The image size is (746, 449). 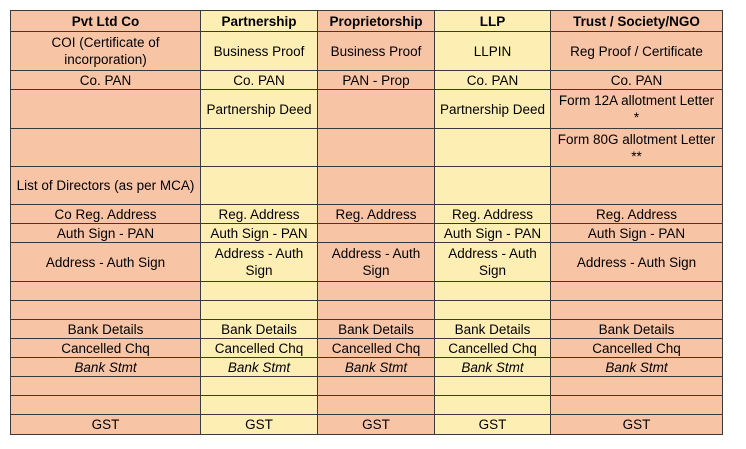 I want to click on table-cell: LLPIN, so click(x=492, y=51).